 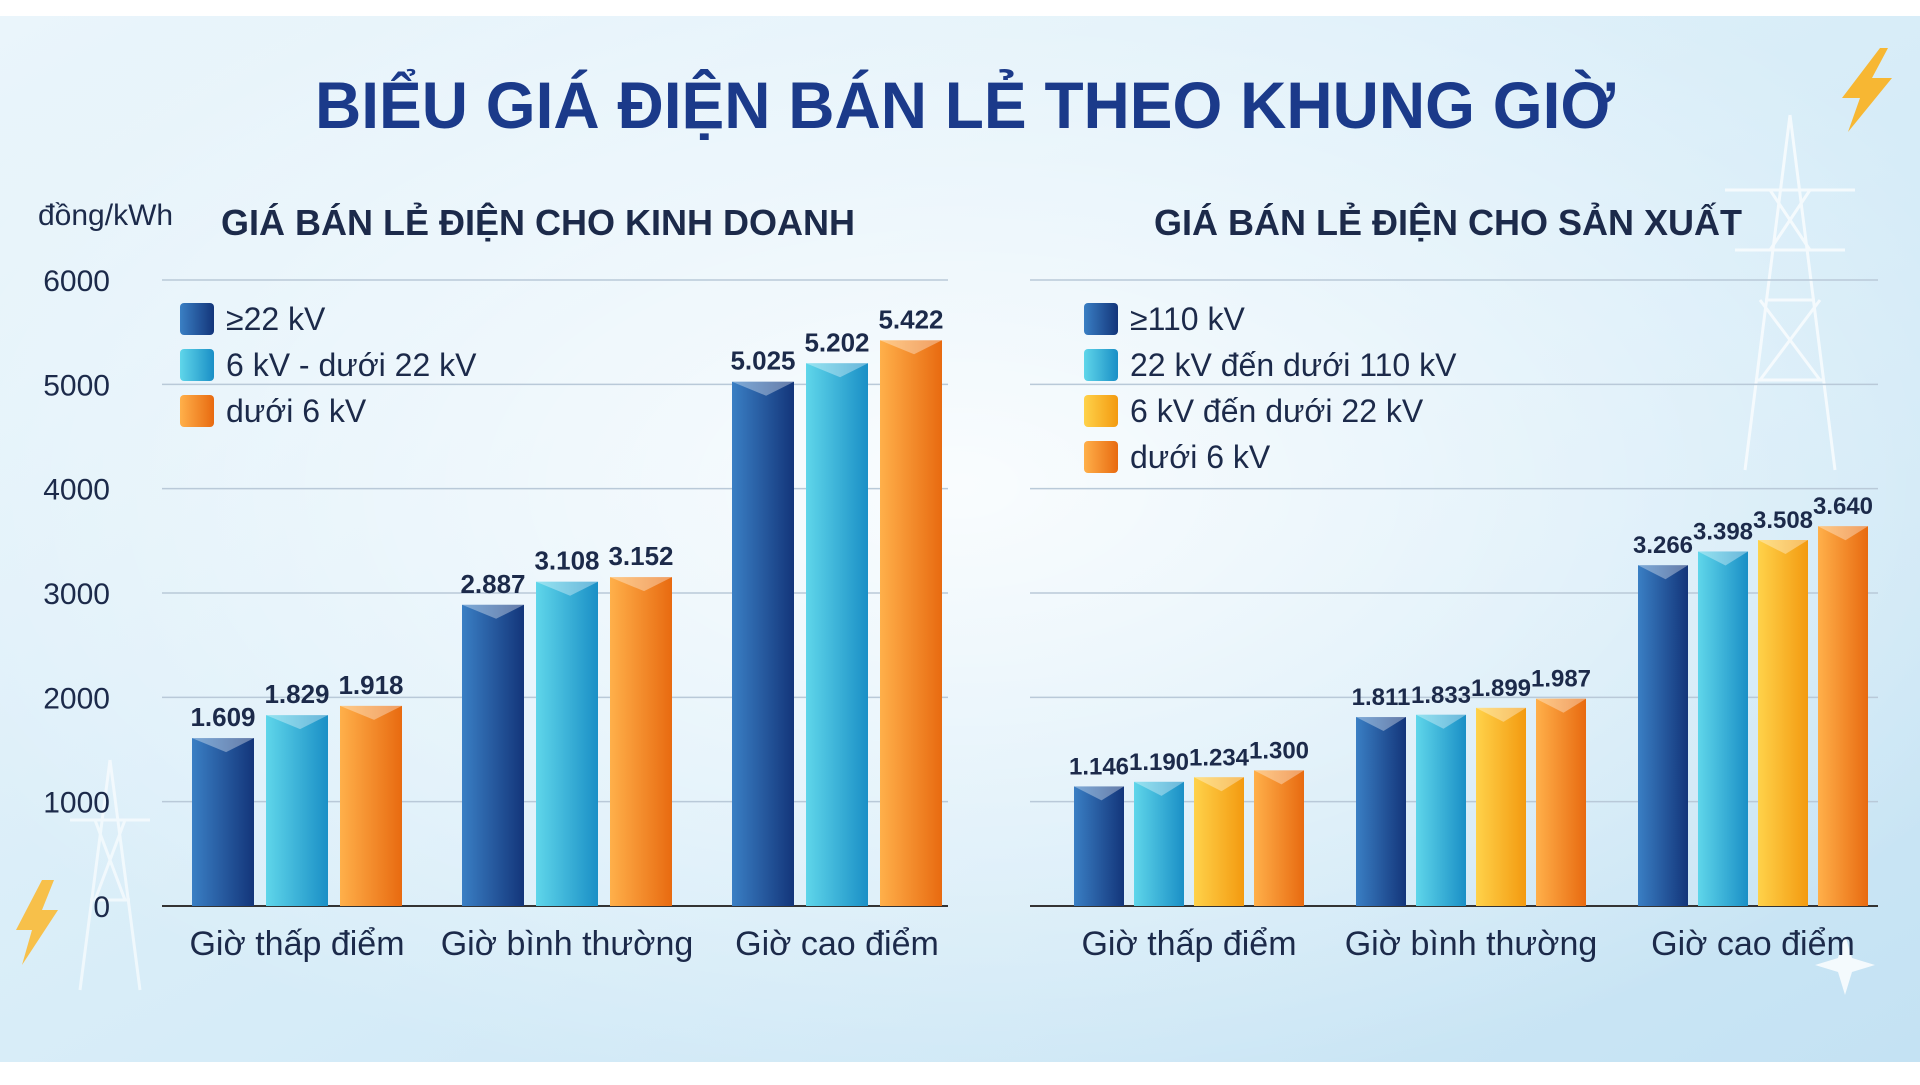 What do you see at coordinates (1845, 965) in the screenshot?
I see `sparkle-icon` at bounding box center [1845, 965].